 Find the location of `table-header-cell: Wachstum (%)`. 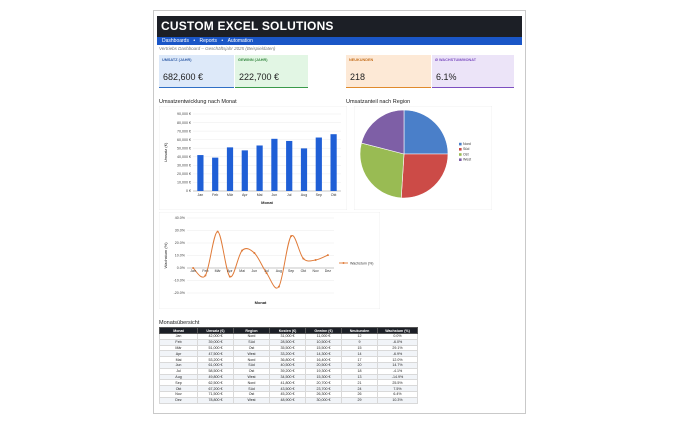

table-header-cell: Wachstum (%) is located at coordinates (397, 330).